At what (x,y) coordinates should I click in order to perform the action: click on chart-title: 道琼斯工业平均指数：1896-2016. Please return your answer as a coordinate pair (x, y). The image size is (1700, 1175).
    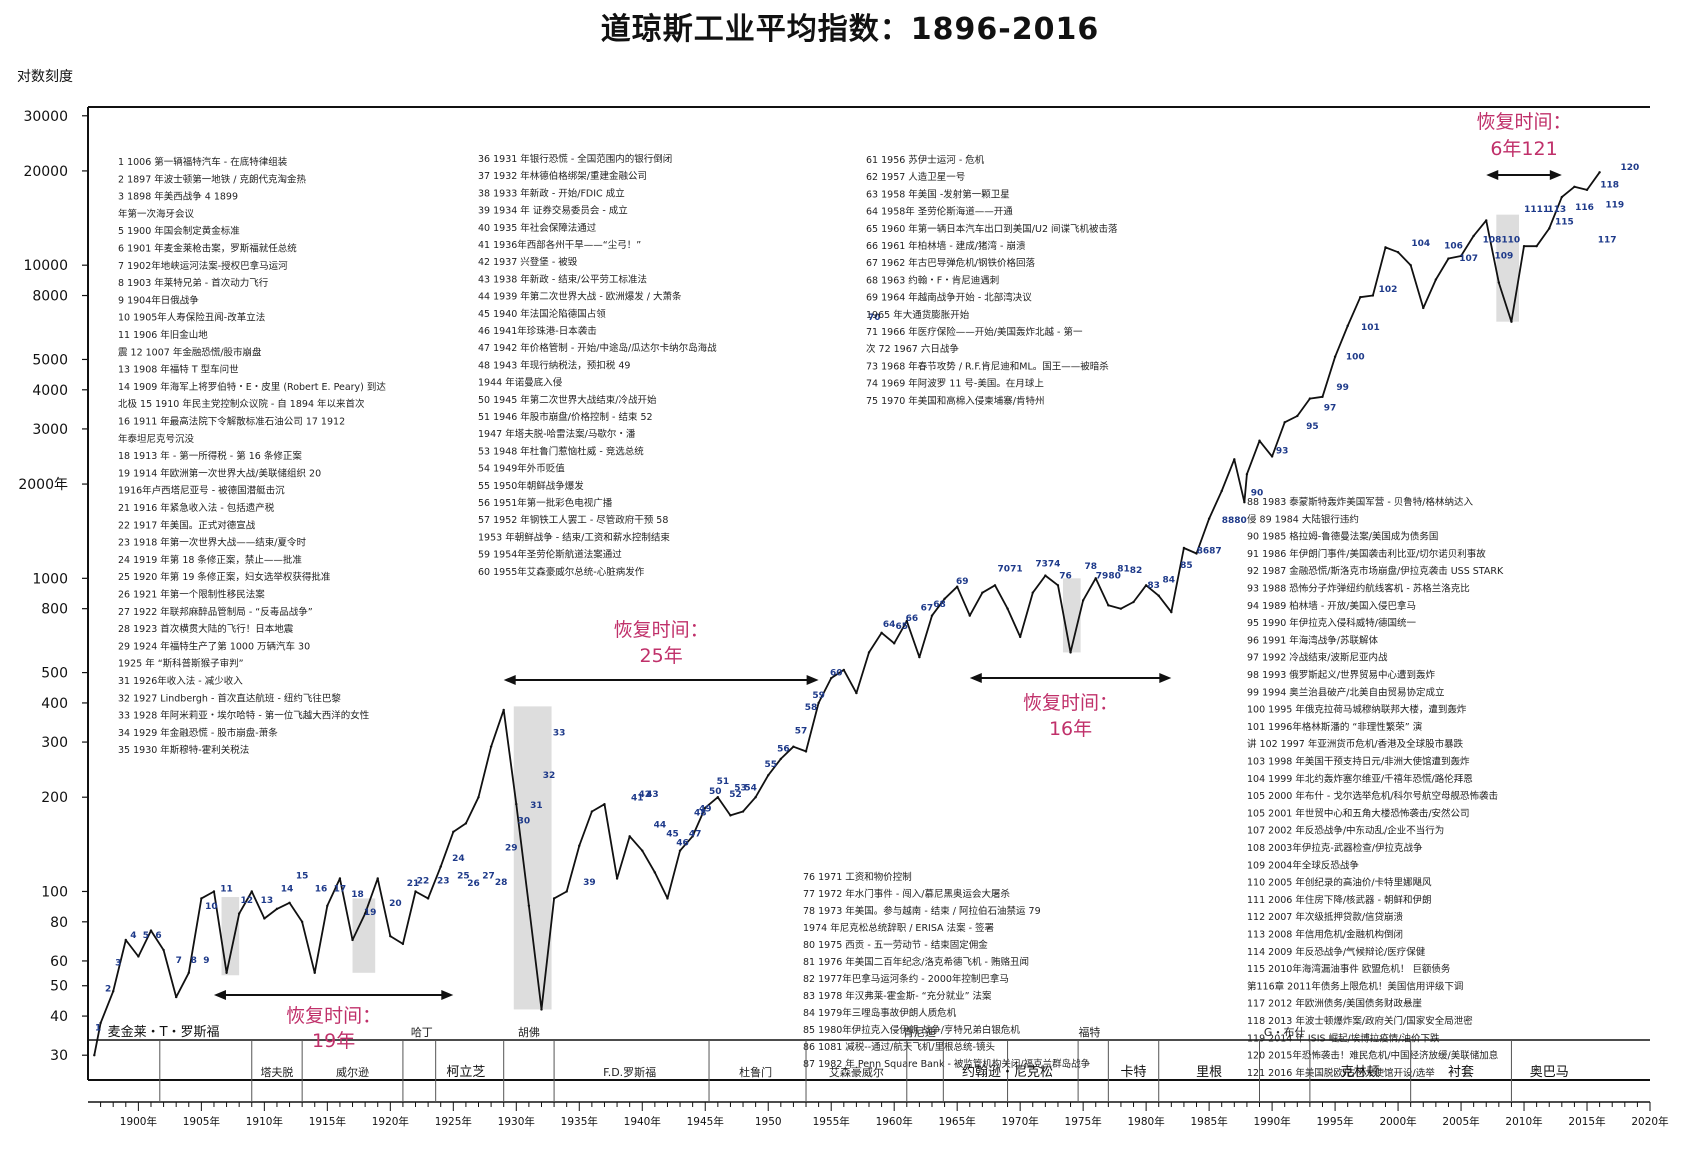
    Looking at the image, I should click on (850, 29).